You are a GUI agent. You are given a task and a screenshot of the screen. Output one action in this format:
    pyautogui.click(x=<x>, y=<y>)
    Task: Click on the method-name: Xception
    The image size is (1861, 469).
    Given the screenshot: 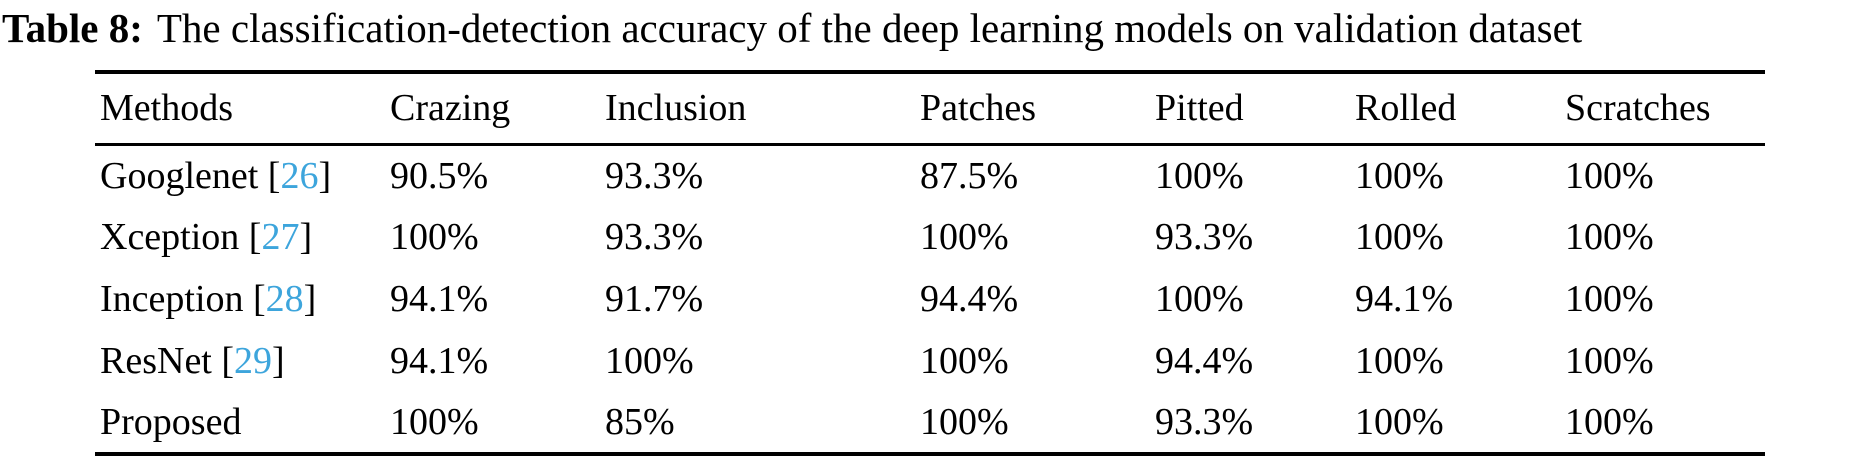 What is the action you would take?
    pyautogui.click(x=170, y=237)
    